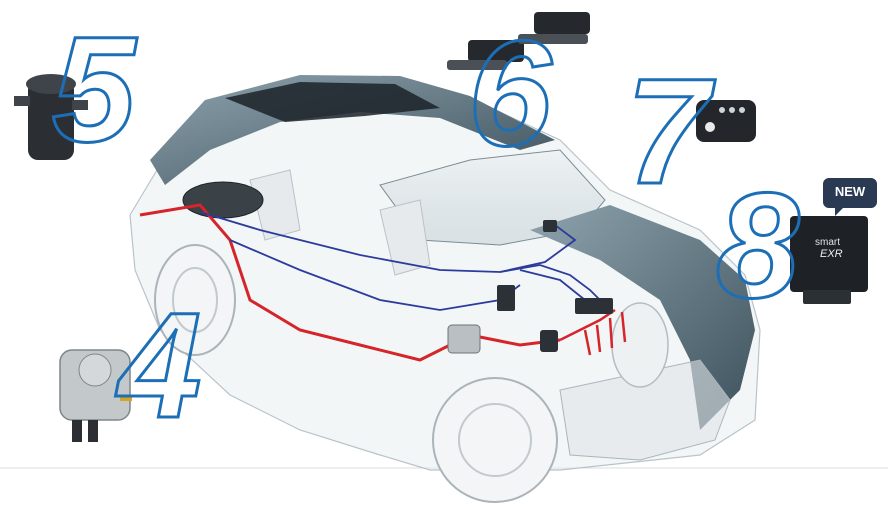 The width and height of the screenshot is (888, 527). Describe the element at coordinates (95, 395) in the screenshot. I see `reducer-component` at that location.